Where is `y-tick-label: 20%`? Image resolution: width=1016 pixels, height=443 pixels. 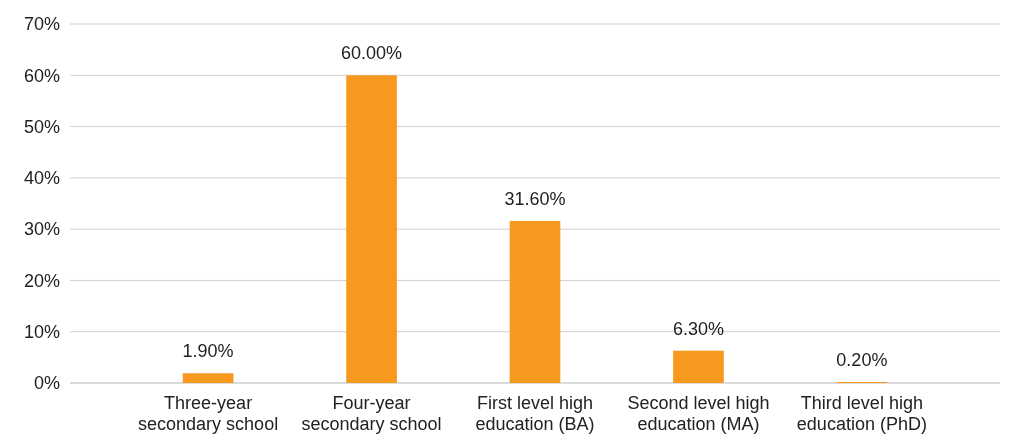
y-tick-label: 20% is located at coordinates (41, 280).